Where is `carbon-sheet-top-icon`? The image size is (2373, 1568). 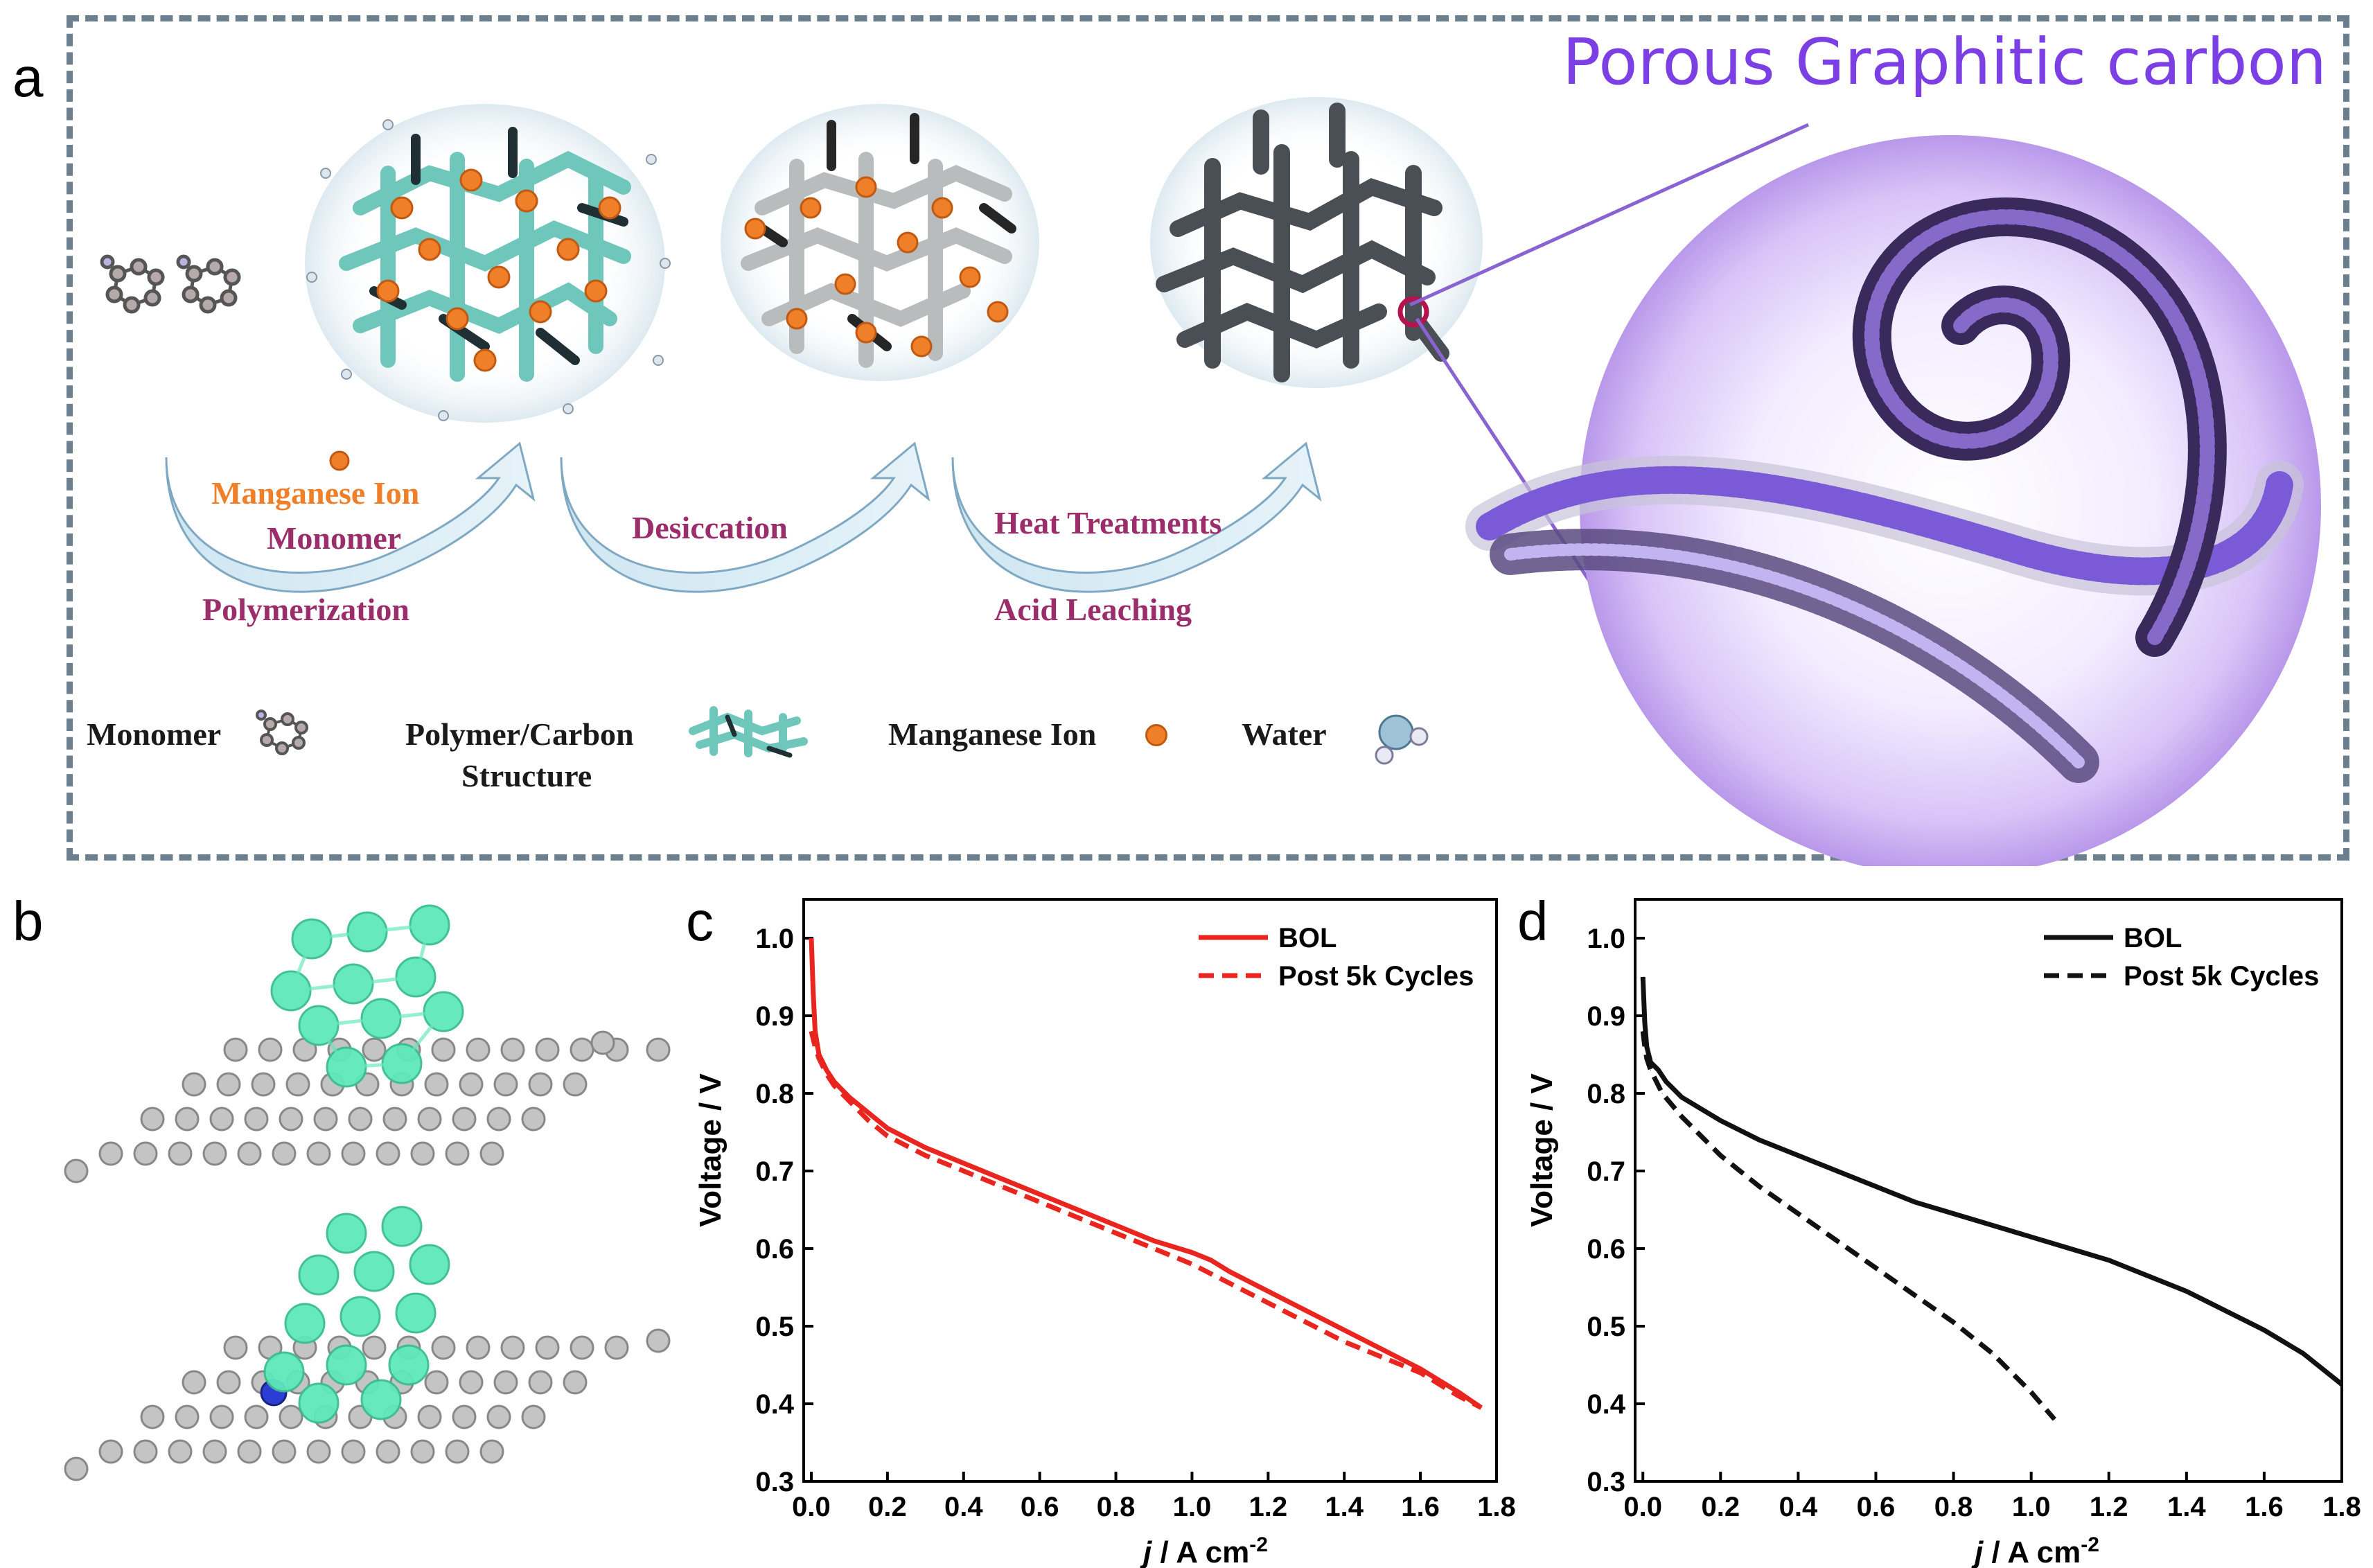 carbon-sheet-top-icon is located at coordinates (367, 1106).